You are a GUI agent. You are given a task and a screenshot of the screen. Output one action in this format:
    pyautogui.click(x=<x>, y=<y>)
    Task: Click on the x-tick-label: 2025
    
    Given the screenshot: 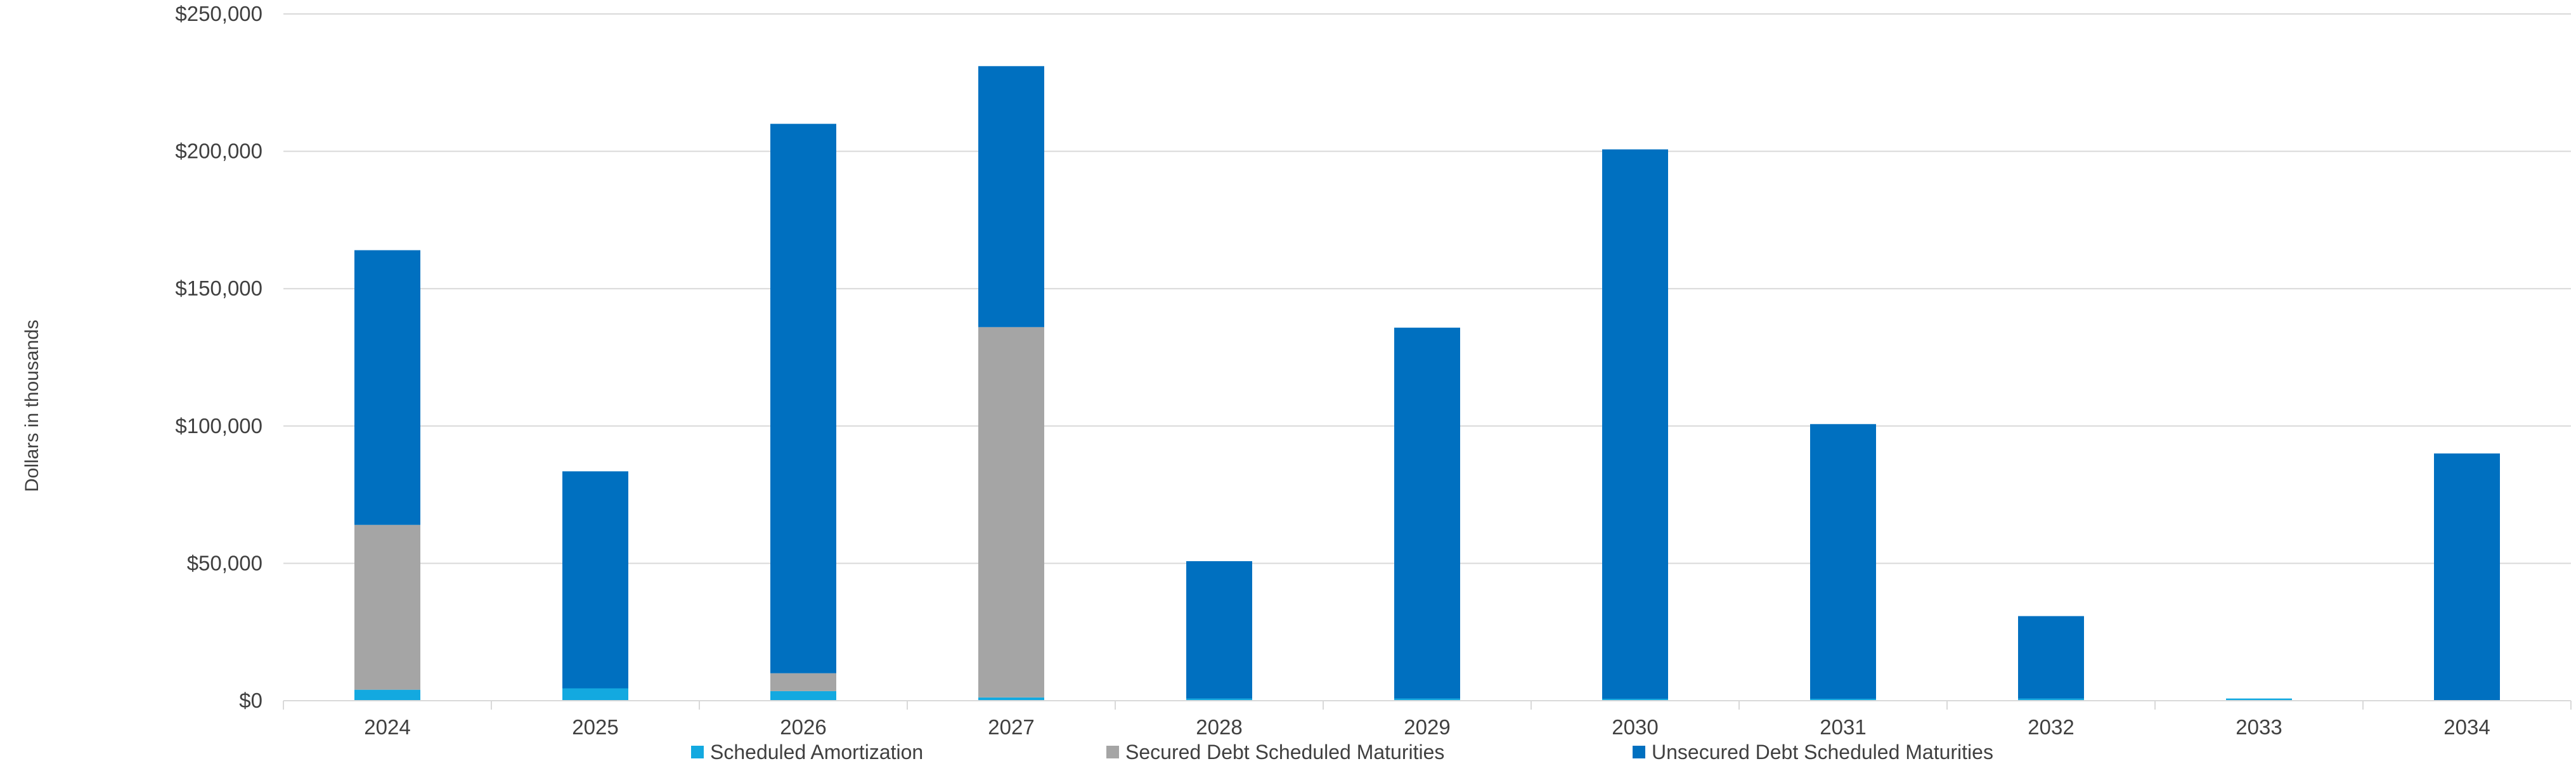 What is the action you would take?
    pyautogui.click(x=595, y=727)
    